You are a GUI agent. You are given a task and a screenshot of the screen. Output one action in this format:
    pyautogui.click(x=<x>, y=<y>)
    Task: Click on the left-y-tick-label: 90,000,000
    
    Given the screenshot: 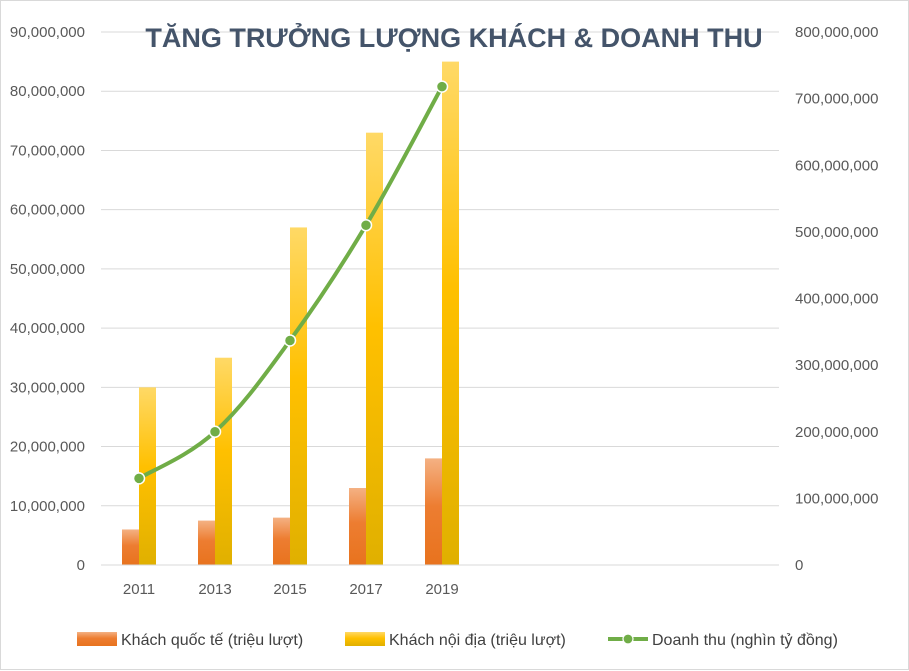 What is the action you would take?
    pyautogui.click(x=47, y=32)
    